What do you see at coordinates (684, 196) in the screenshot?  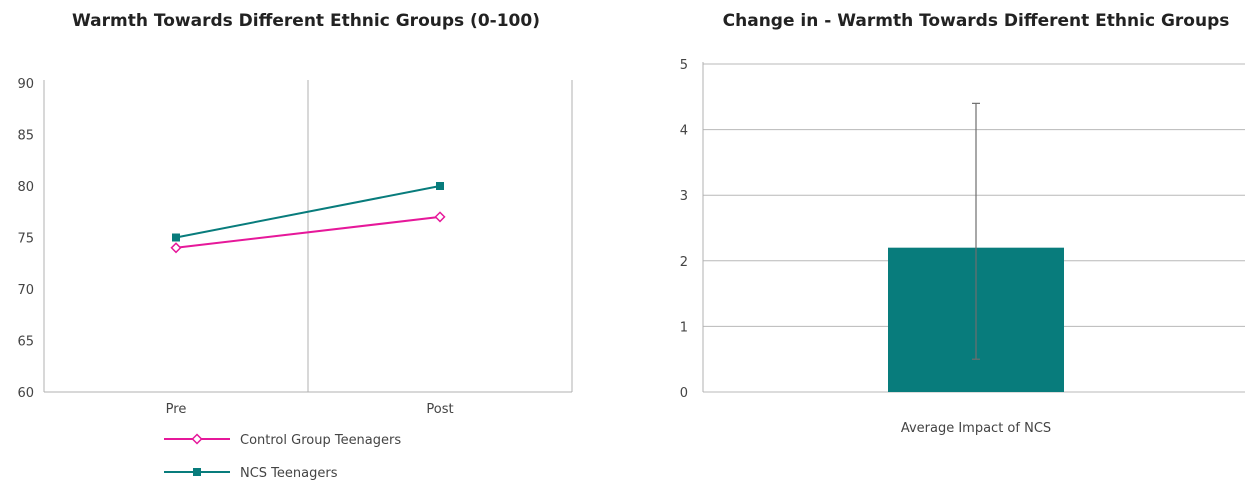 I see `bar-y-tick-label: 3` at bounding box center [684, 196].